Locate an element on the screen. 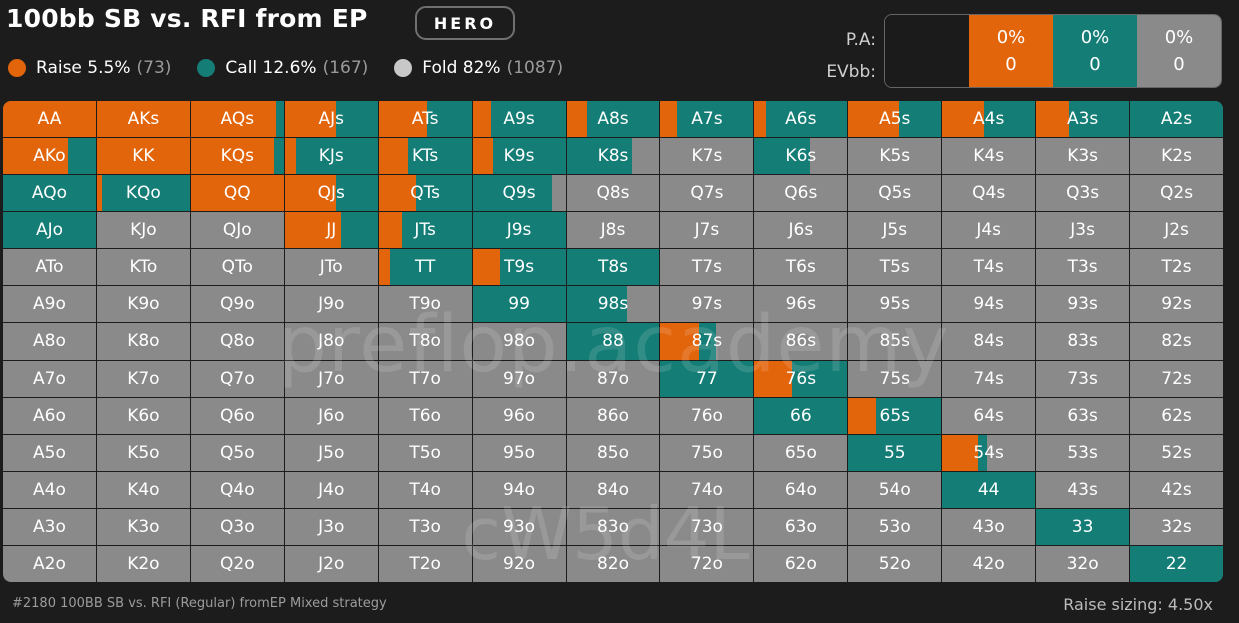 This screenshot has width=1239, height=623. hand-cell: T6s is located at coordinates (801, 267).